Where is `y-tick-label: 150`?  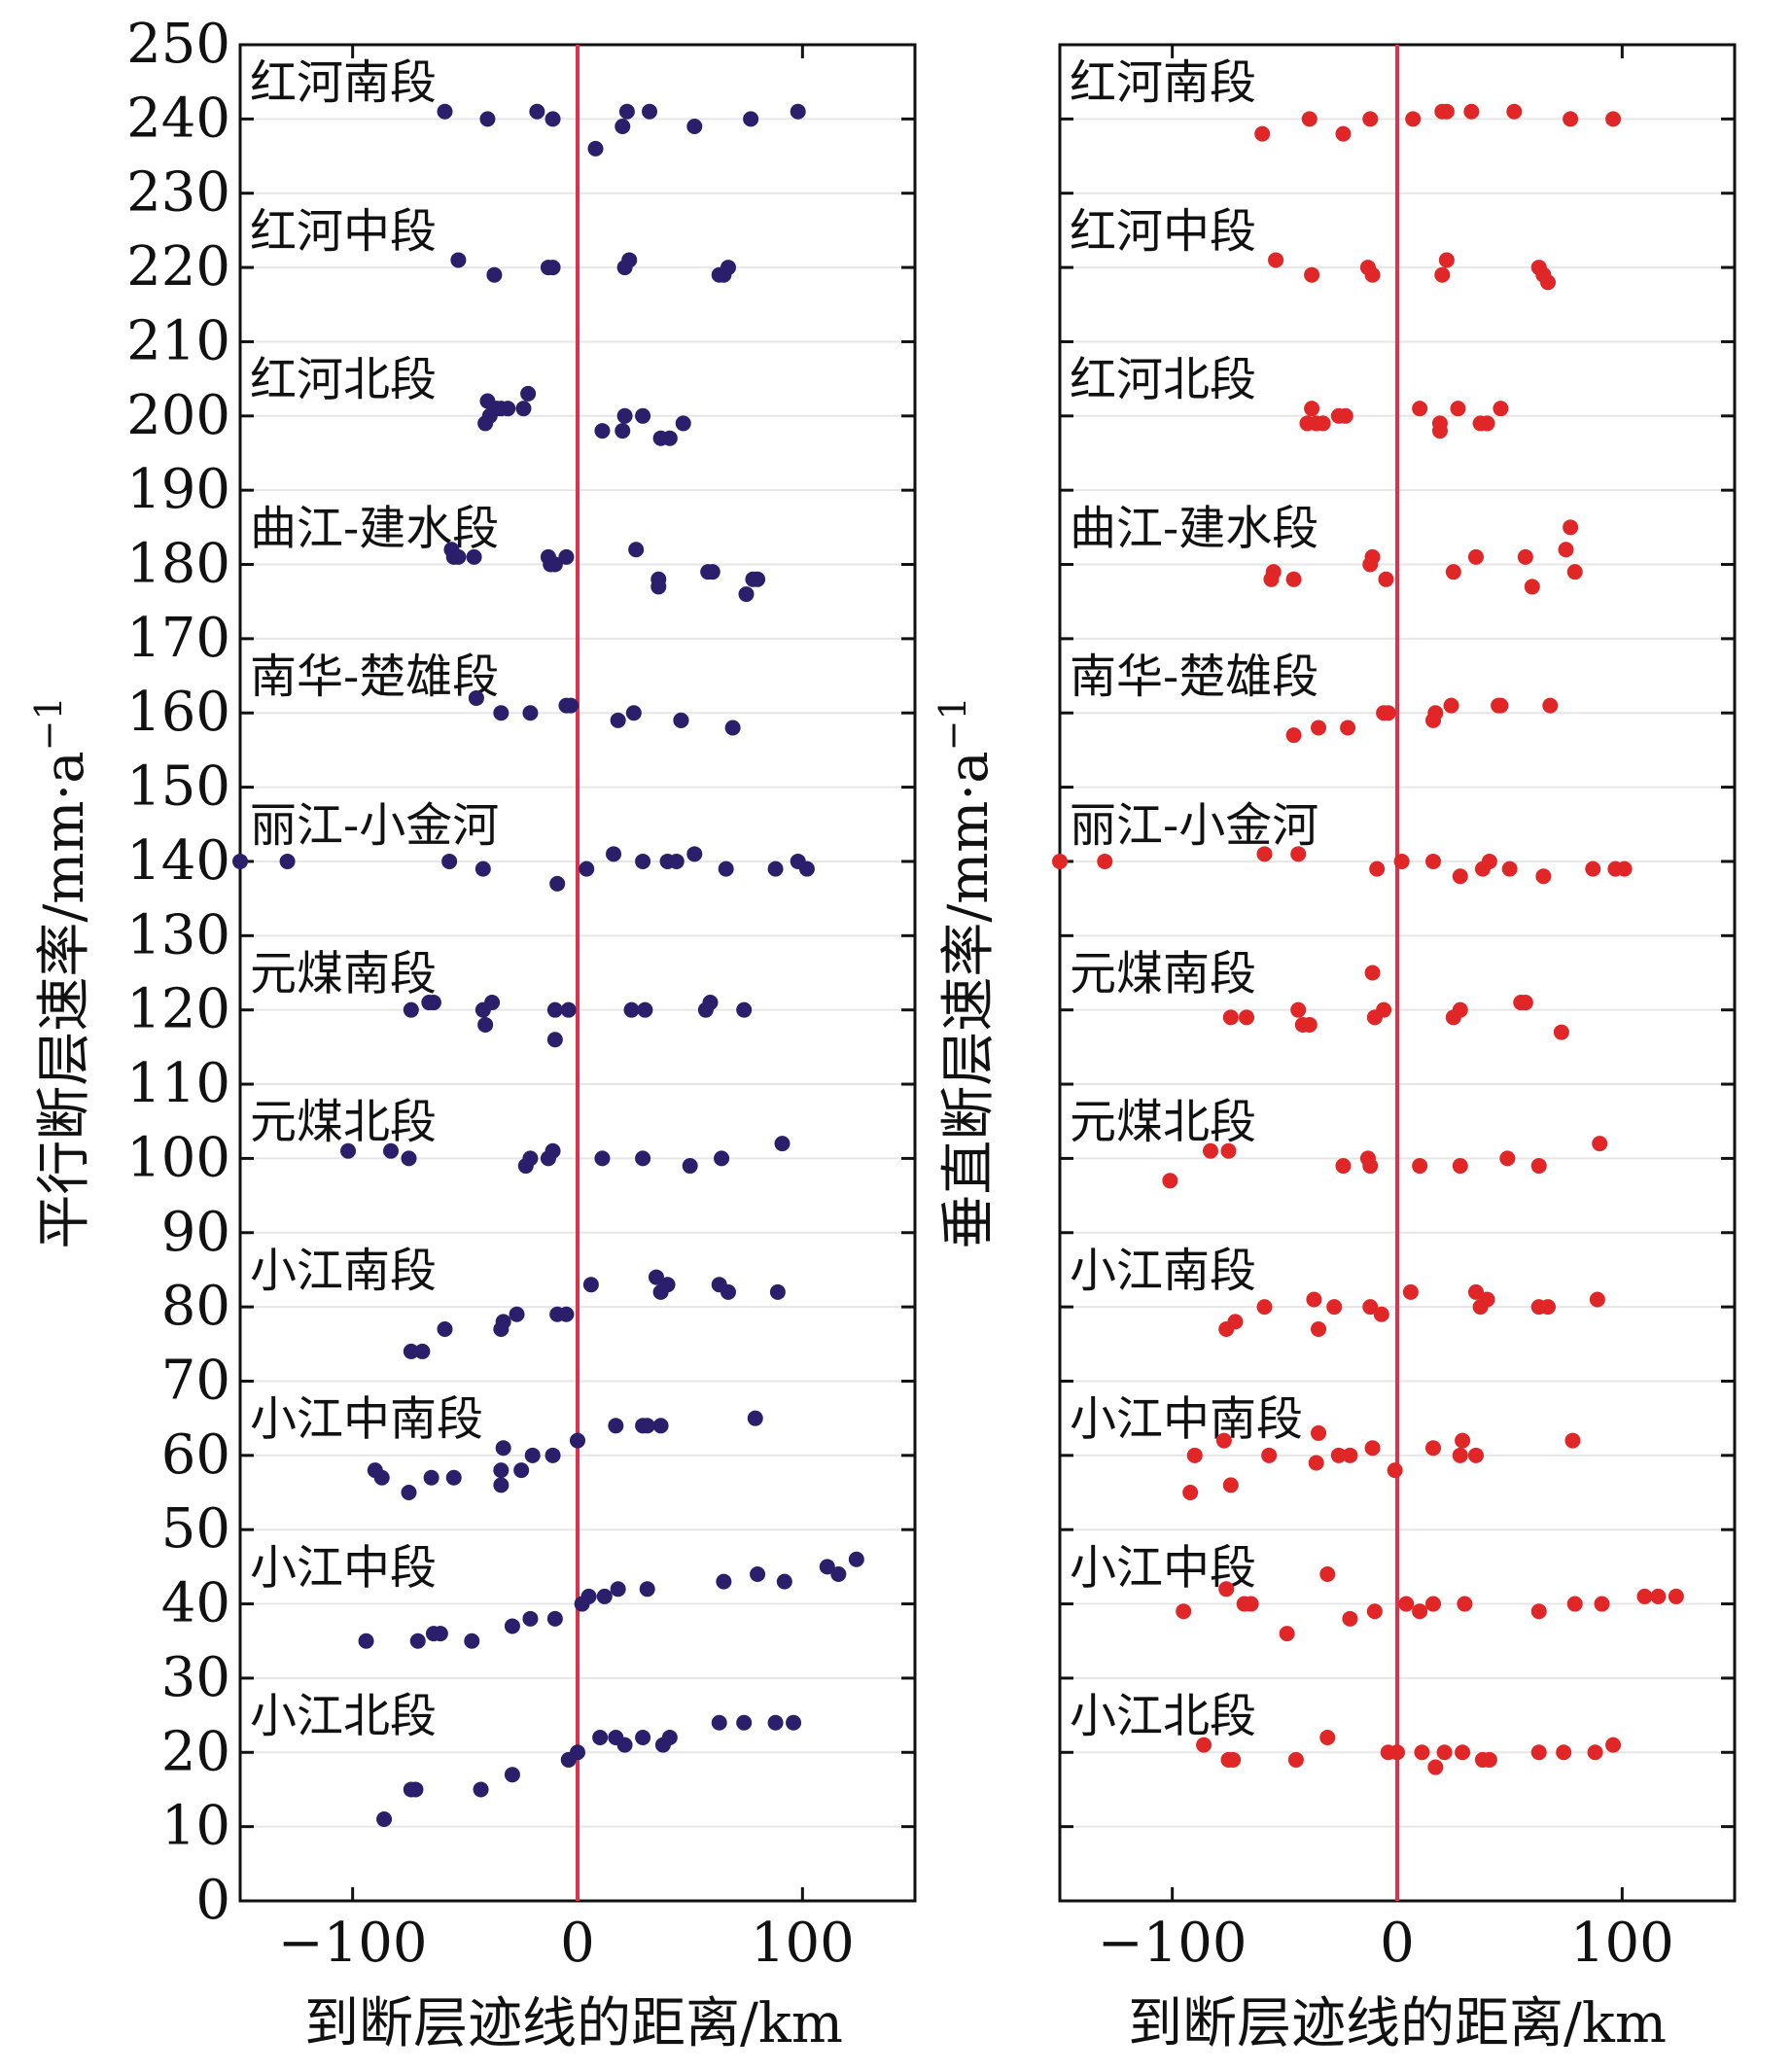 y-tick-label: 150 is located at coordinates (178, 787).